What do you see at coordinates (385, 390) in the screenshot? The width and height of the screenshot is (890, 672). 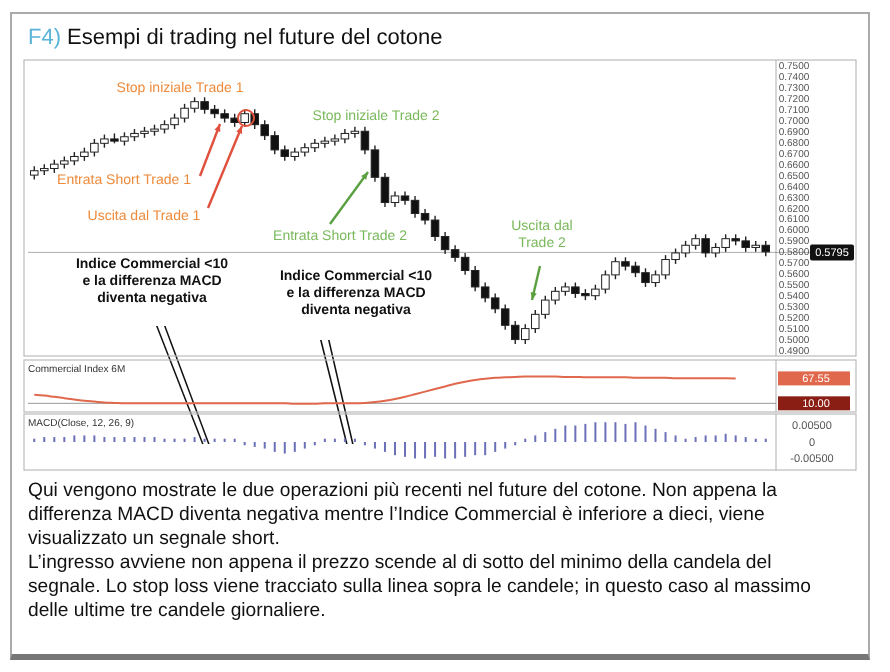 I see `line-series` at bounding box center [385, 390].